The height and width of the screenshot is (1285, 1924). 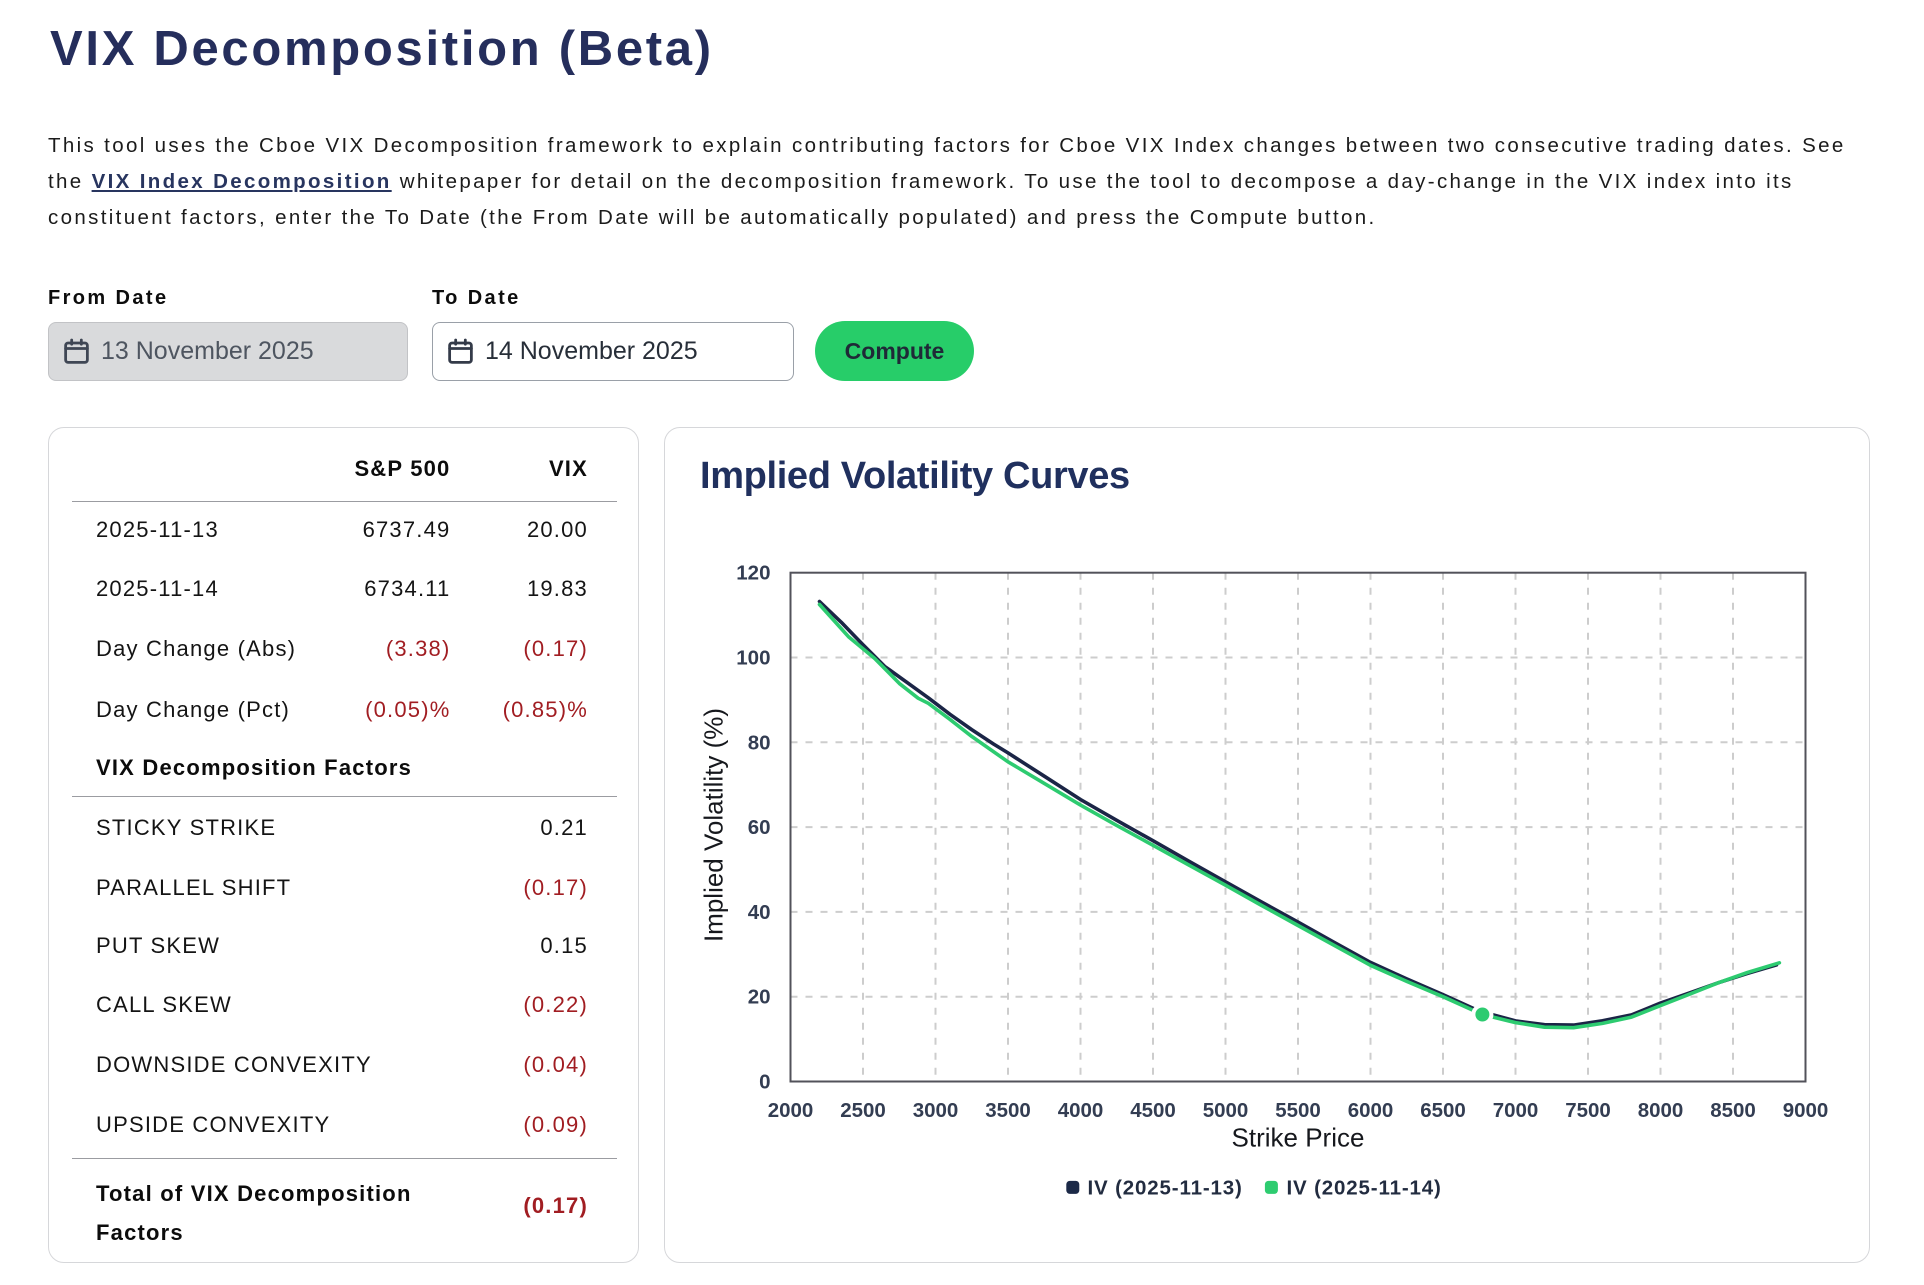 I want to click on svg-text: IV (2025-11-14), so click(x=1363, y=1187).